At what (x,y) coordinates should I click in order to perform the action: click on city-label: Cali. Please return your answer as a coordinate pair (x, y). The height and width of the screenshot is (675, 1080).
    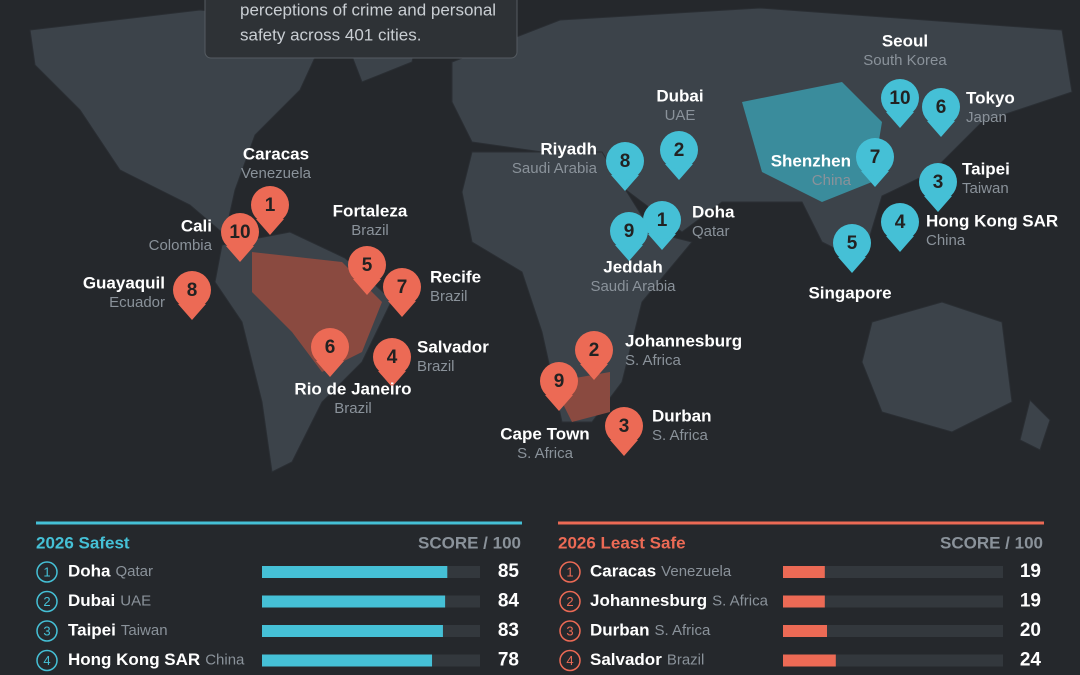
    Looking at the image, I should click on (196, 225).